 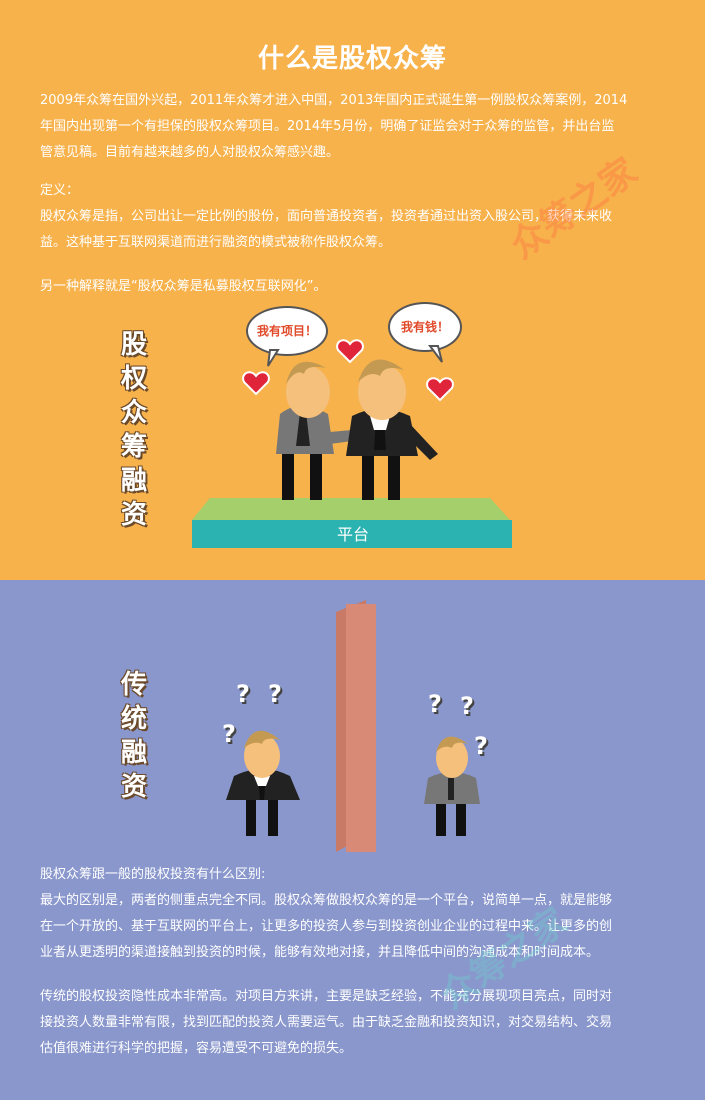 What do you see at coordinates (263, 783) in the screenshot?
I see `confused-investor-icon` at bounding box center [263, 783].